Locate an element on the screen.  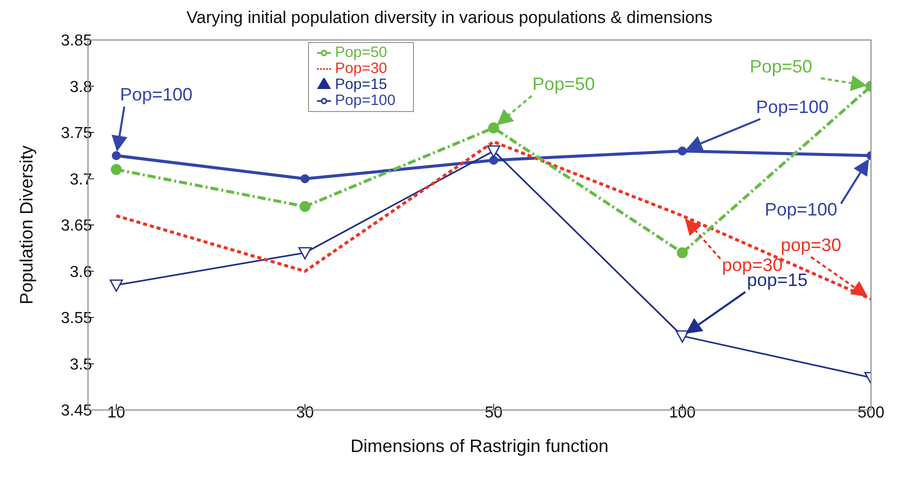
y-tick-label: 3.55 is located at coordinates (76, 319).